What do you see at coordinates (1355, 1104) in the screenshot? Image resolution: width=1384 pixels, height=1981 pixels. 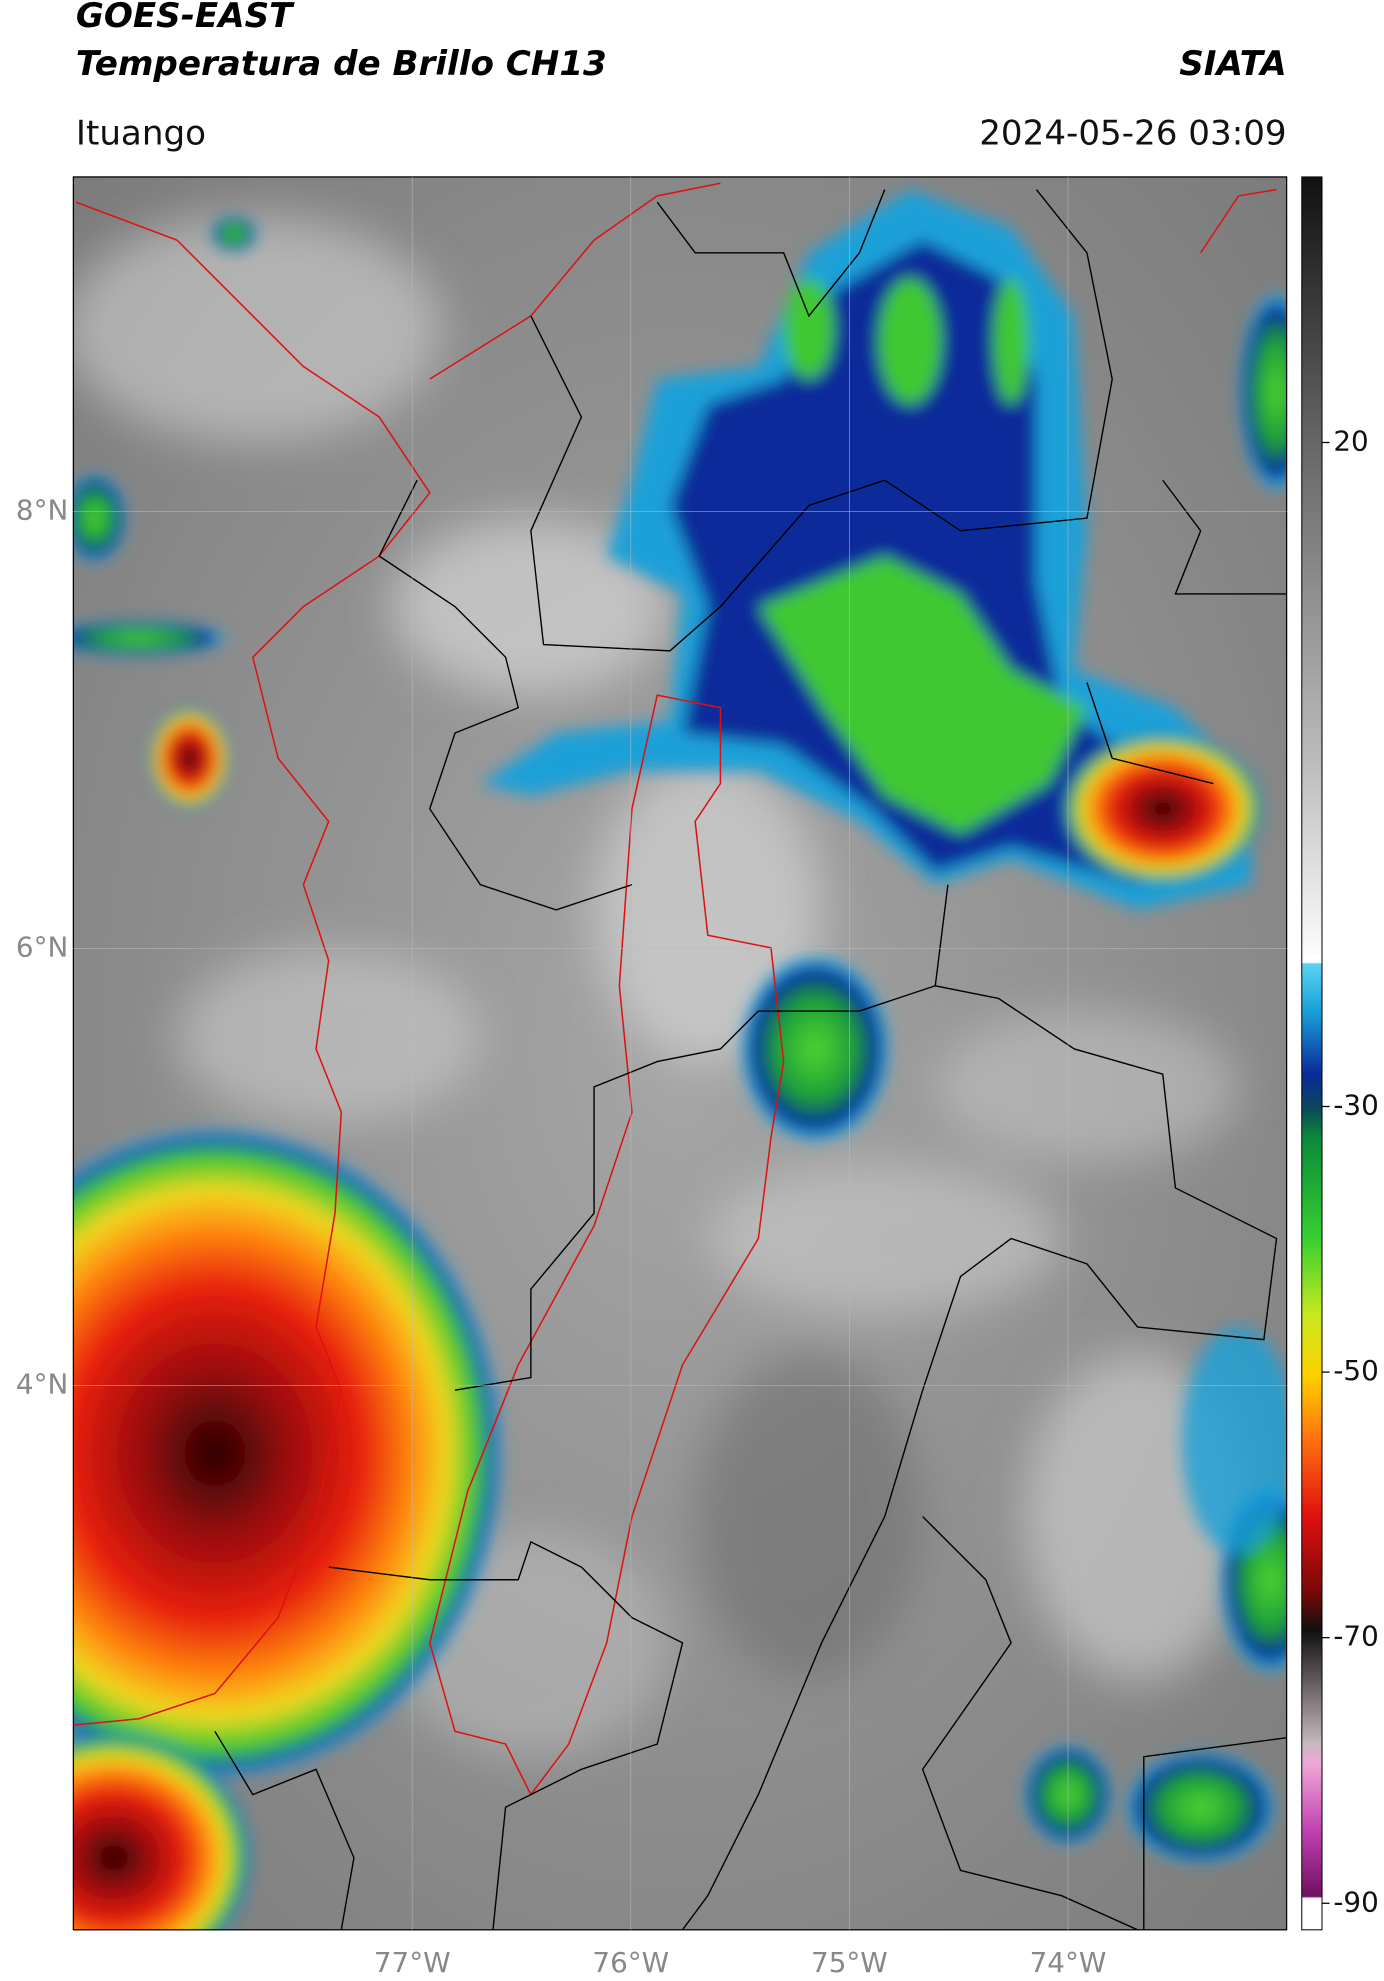 I see `colorbar-tick-label: -30` at bounding box center [1355, 1104].